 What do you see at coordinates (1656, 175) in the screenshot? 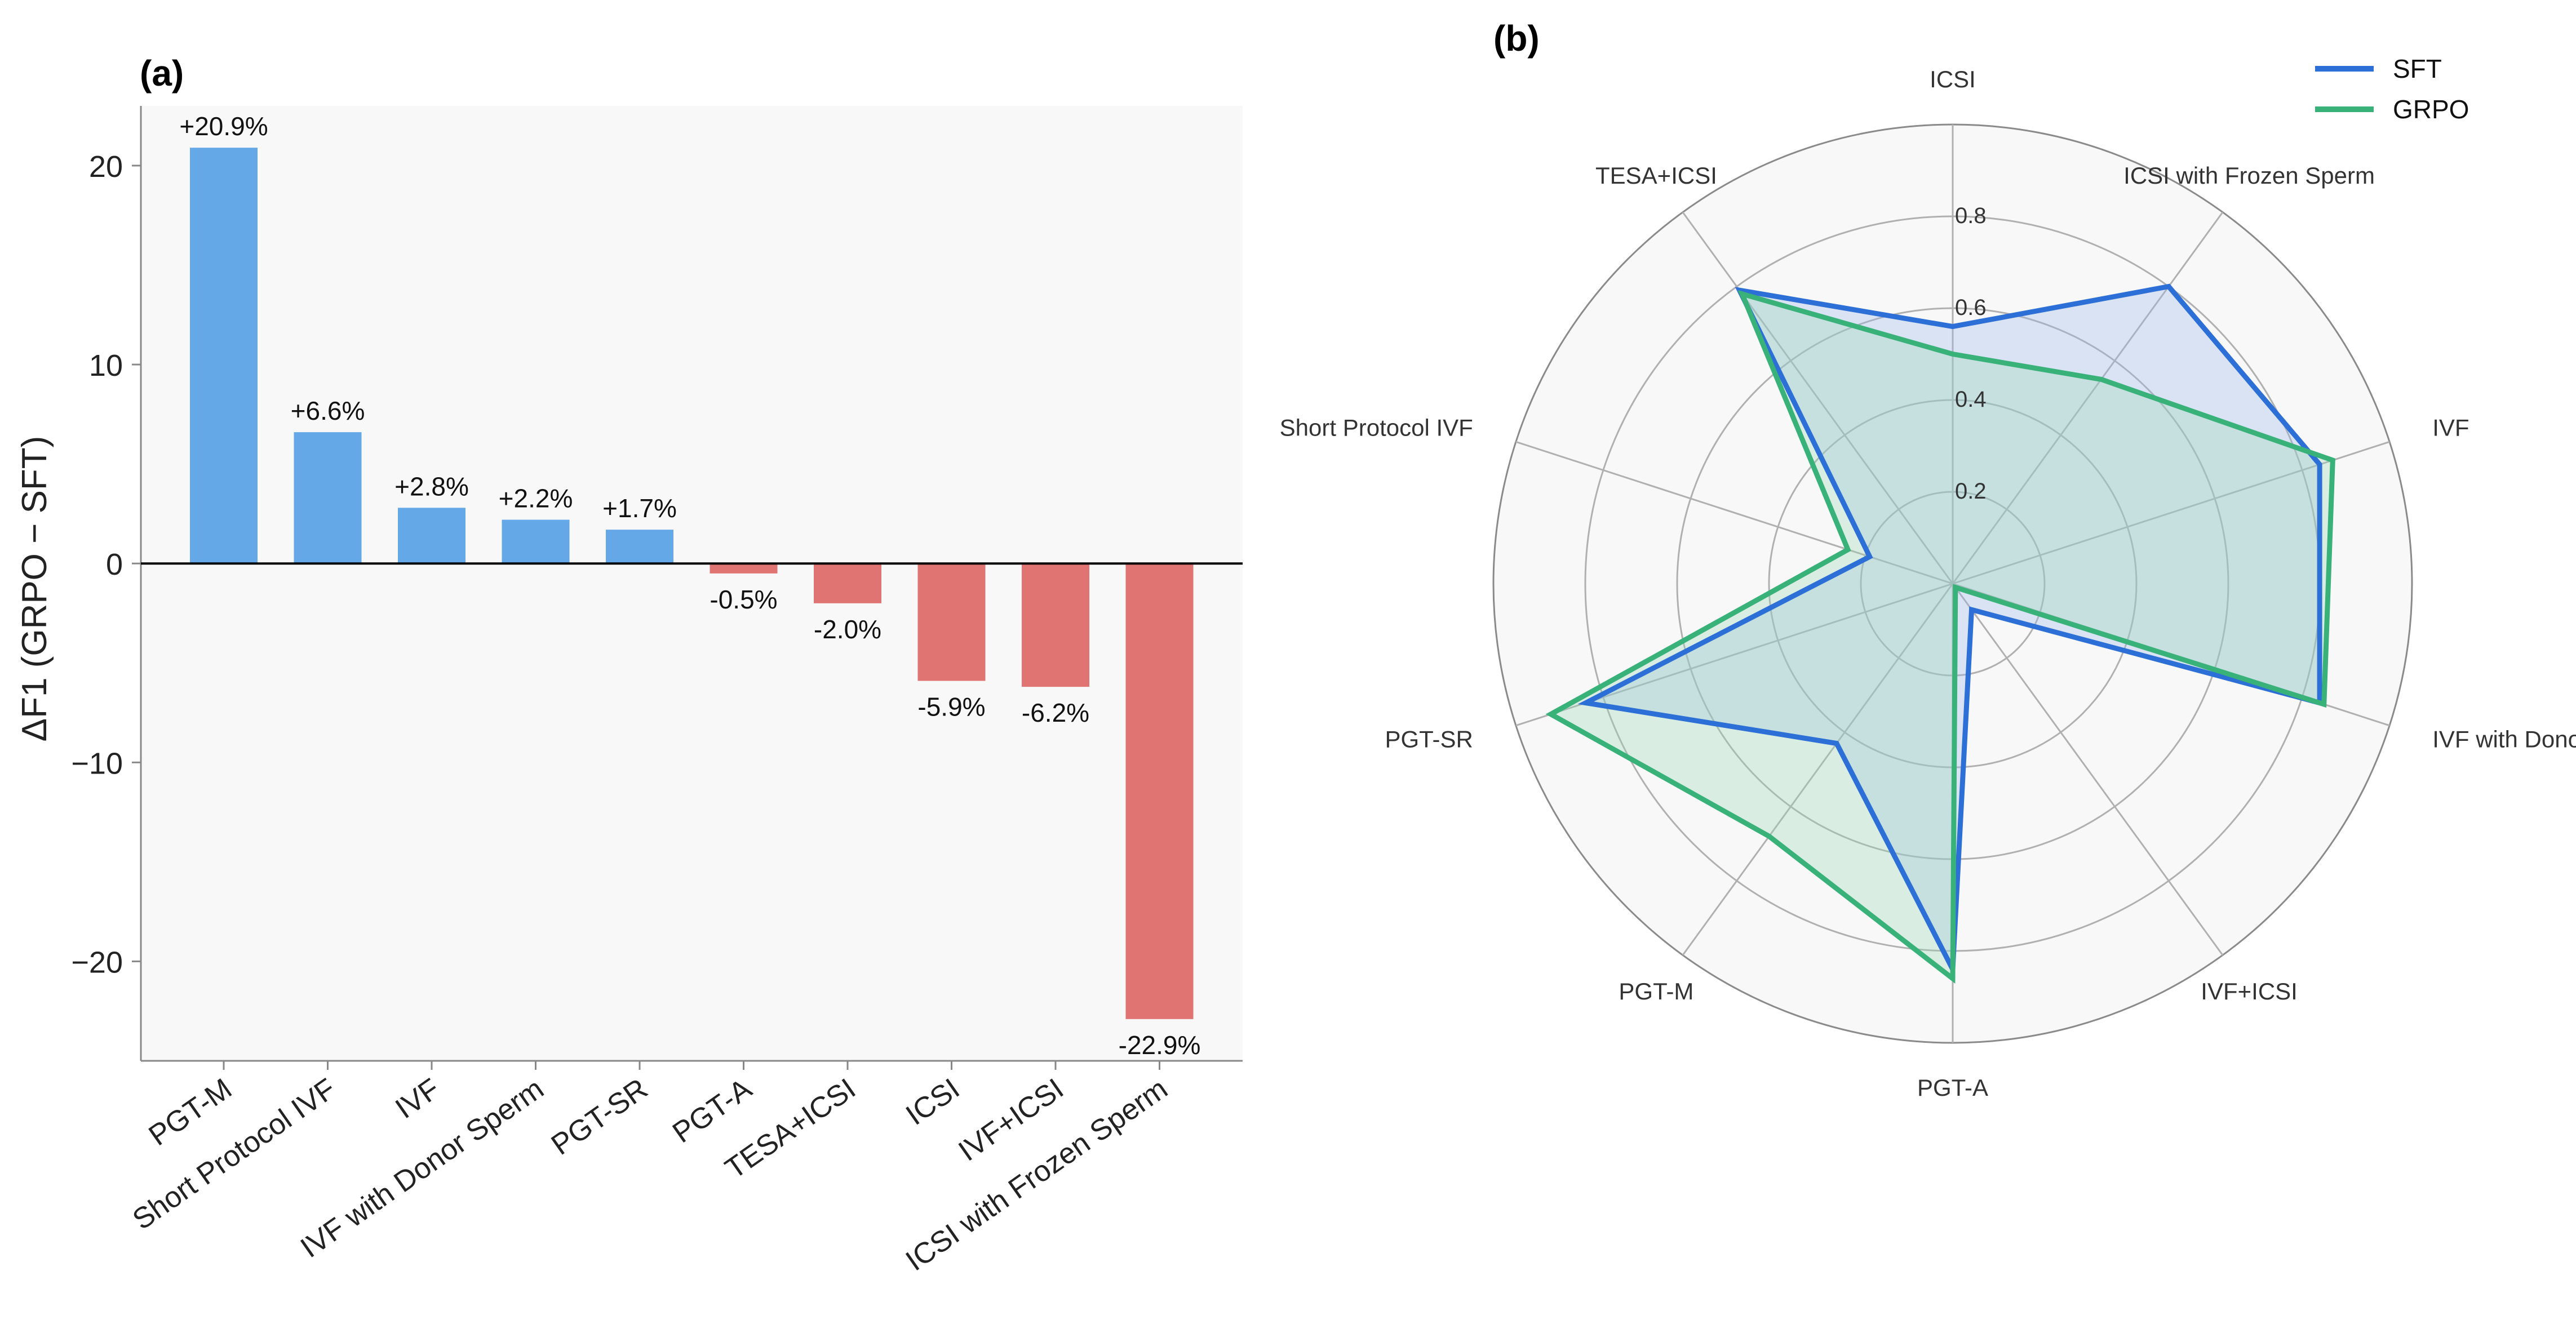
I see `radar-axis-label: TESA+ICSI` at bounding box center [1656, 175].